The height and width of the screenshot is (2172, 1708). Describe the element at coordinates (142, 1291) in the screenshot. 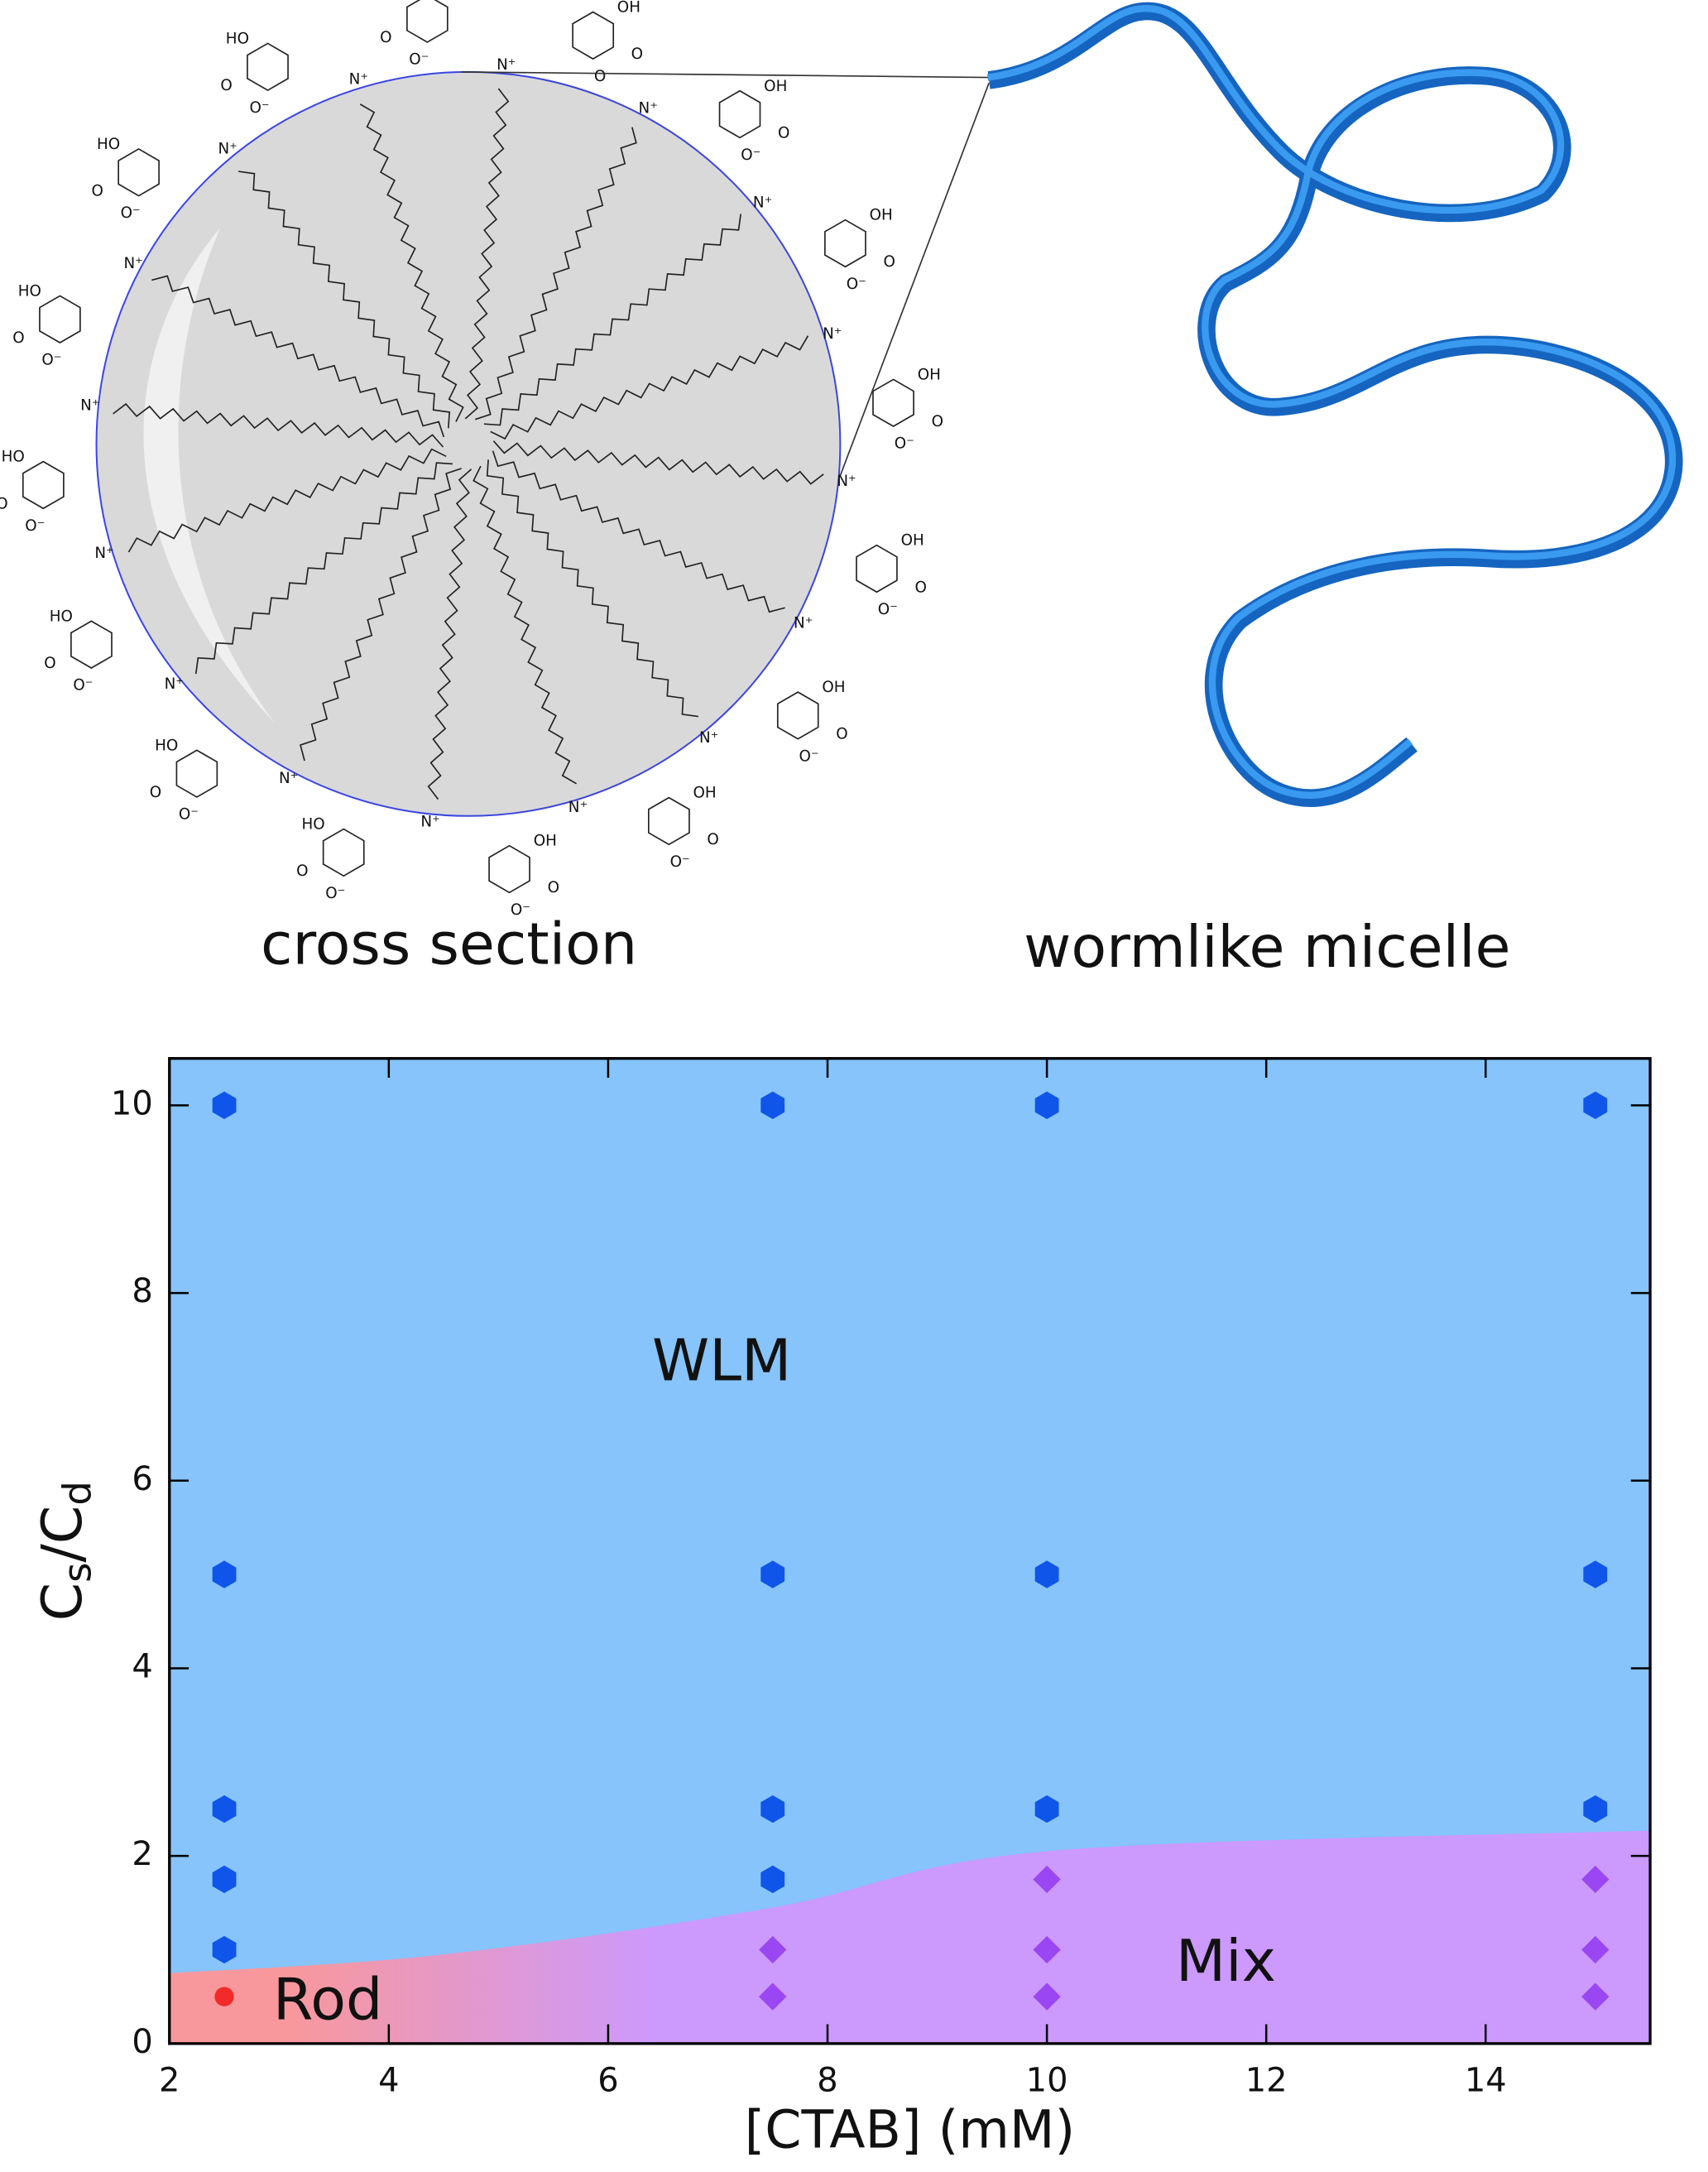

I see `y-tick-label: 8` at that location.